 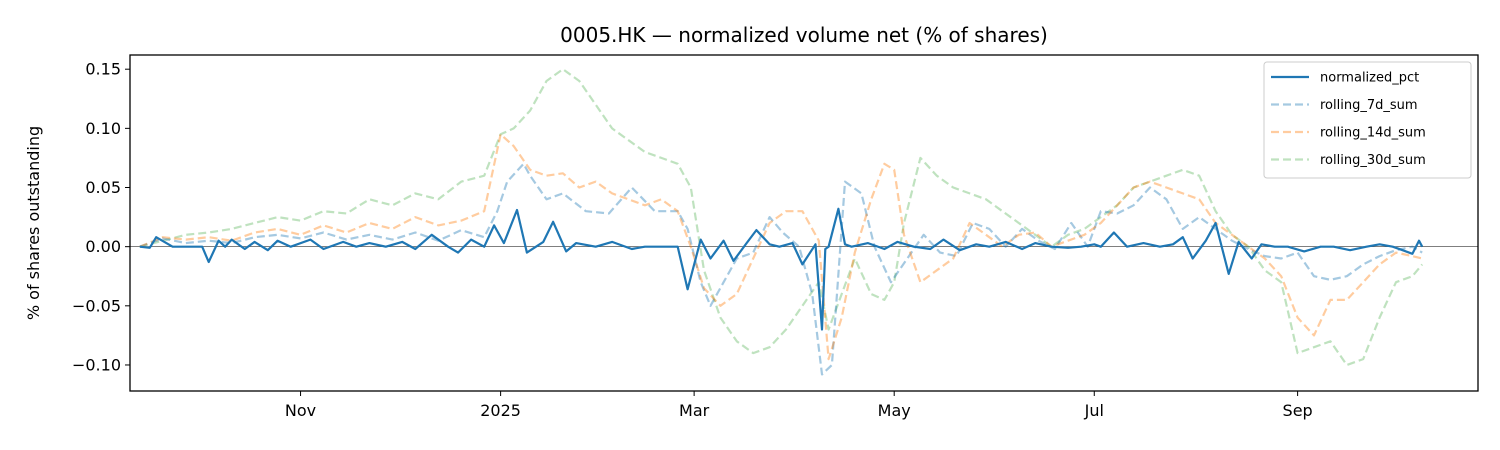 I want to click on y-tick-label: −0.05, so click(x=96, y=305).